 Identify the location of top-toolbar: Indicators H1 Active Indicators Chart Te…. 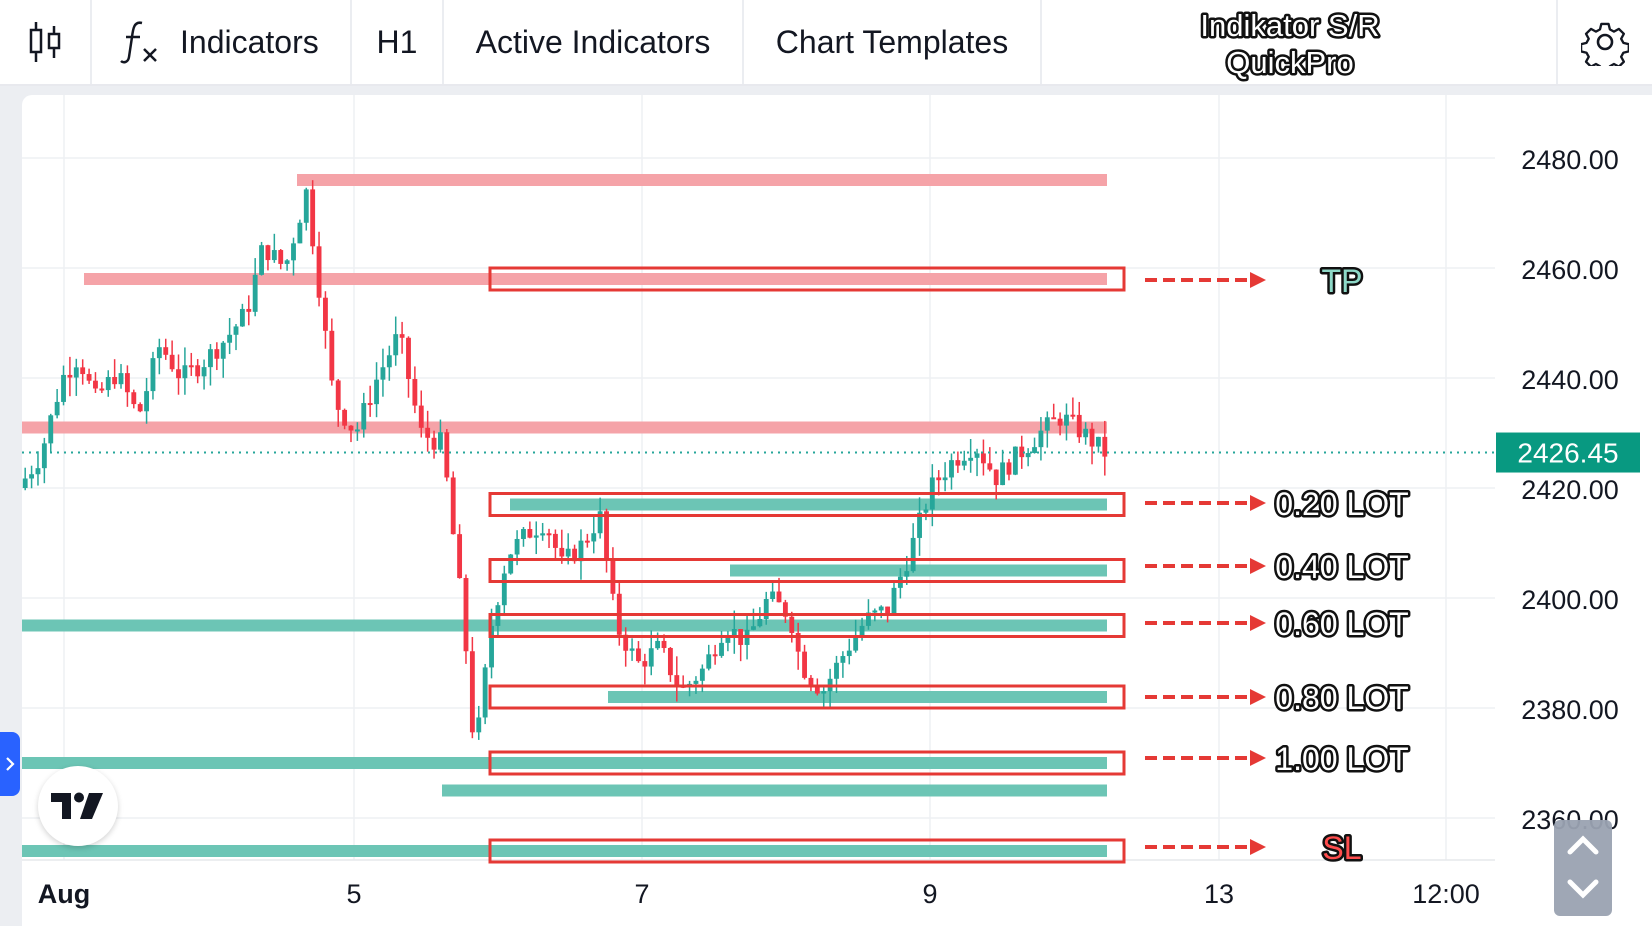
(826, 43).